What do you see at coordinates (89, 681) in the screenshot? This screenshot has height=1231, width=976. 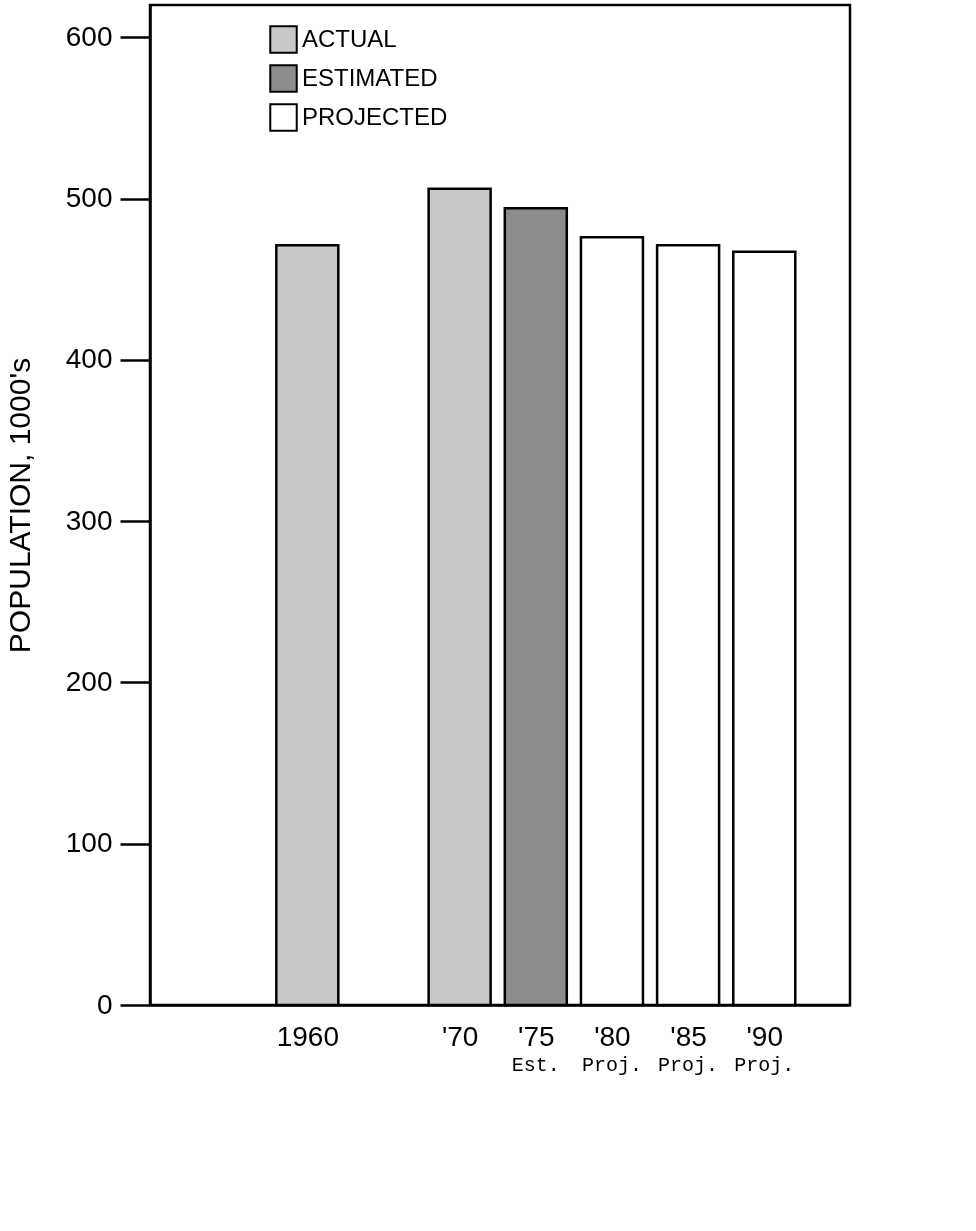 I see `y-tick-label: 200` at bounding box center [89, 681].